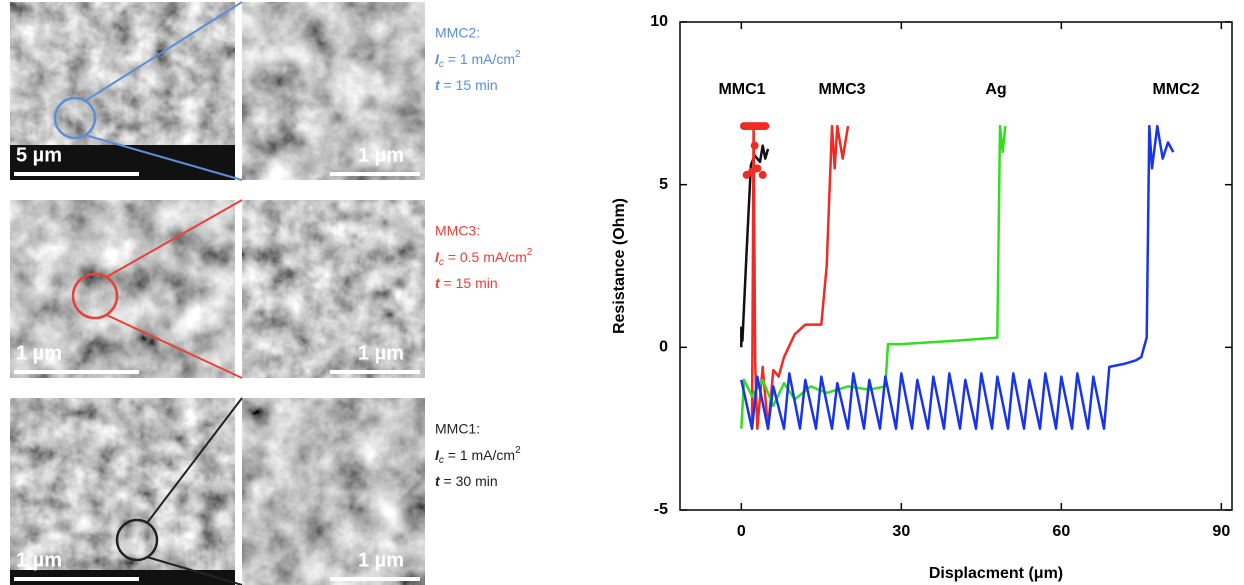 The width and height of the screenshot is (1244, 585). Describe the element at coordinates (1175, 89) in the screenshot. I see `series-label: MMC2` at that location.